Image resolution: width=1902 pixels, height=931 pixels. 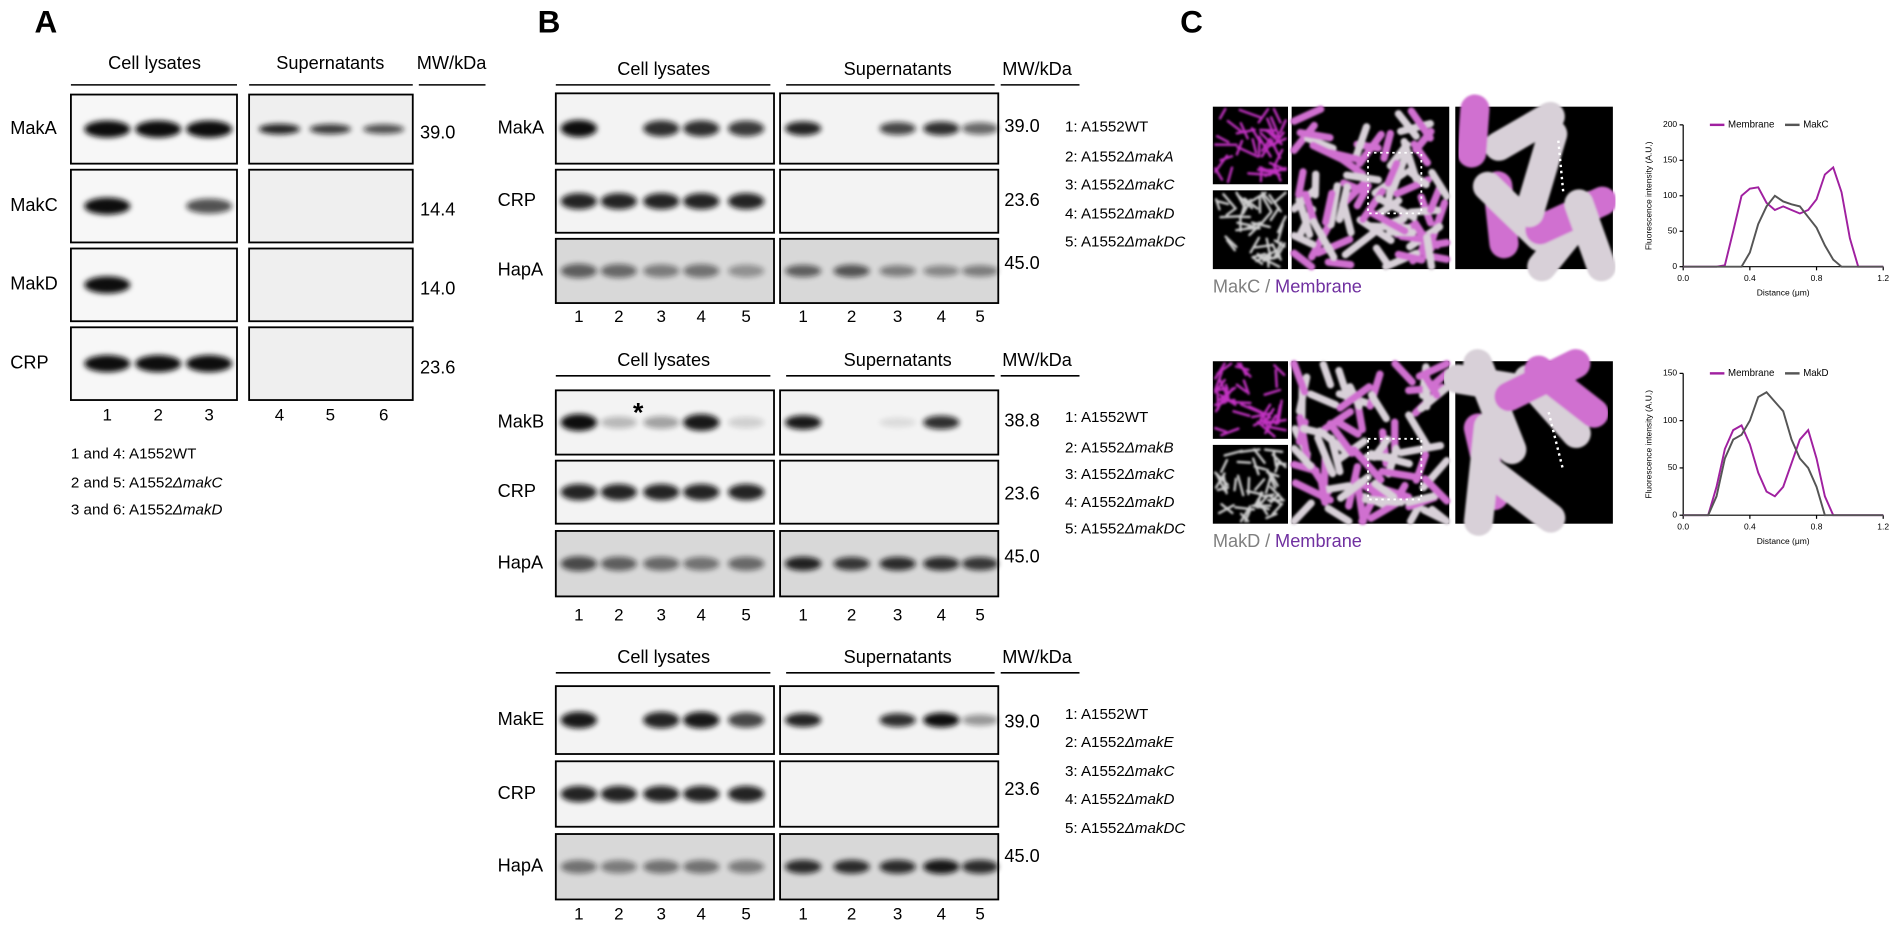 I want to click on strain-italic: ΔmakA, so click(x=1149, y=157).